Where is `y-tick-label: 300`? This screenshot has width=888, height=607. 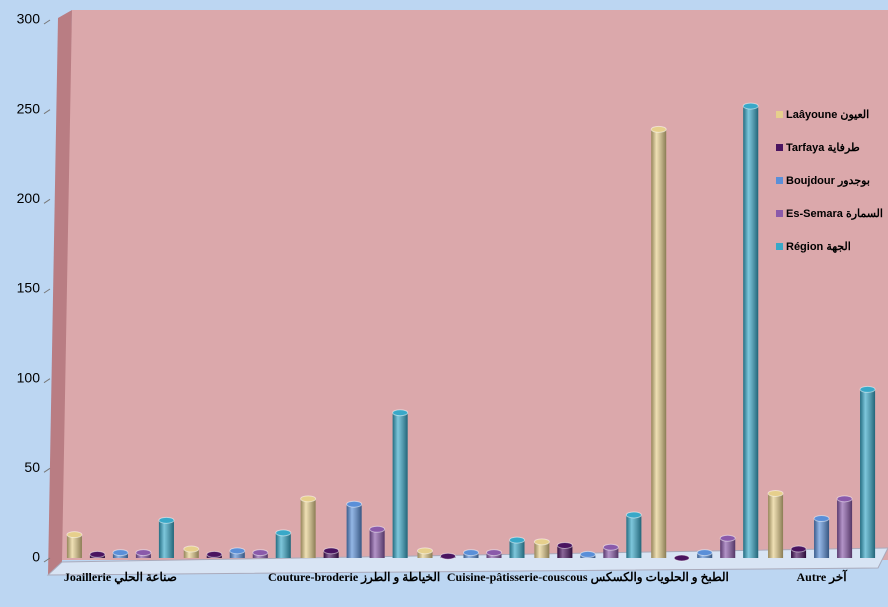 y-tick-label: 300 is located at coordinates (29, 19).